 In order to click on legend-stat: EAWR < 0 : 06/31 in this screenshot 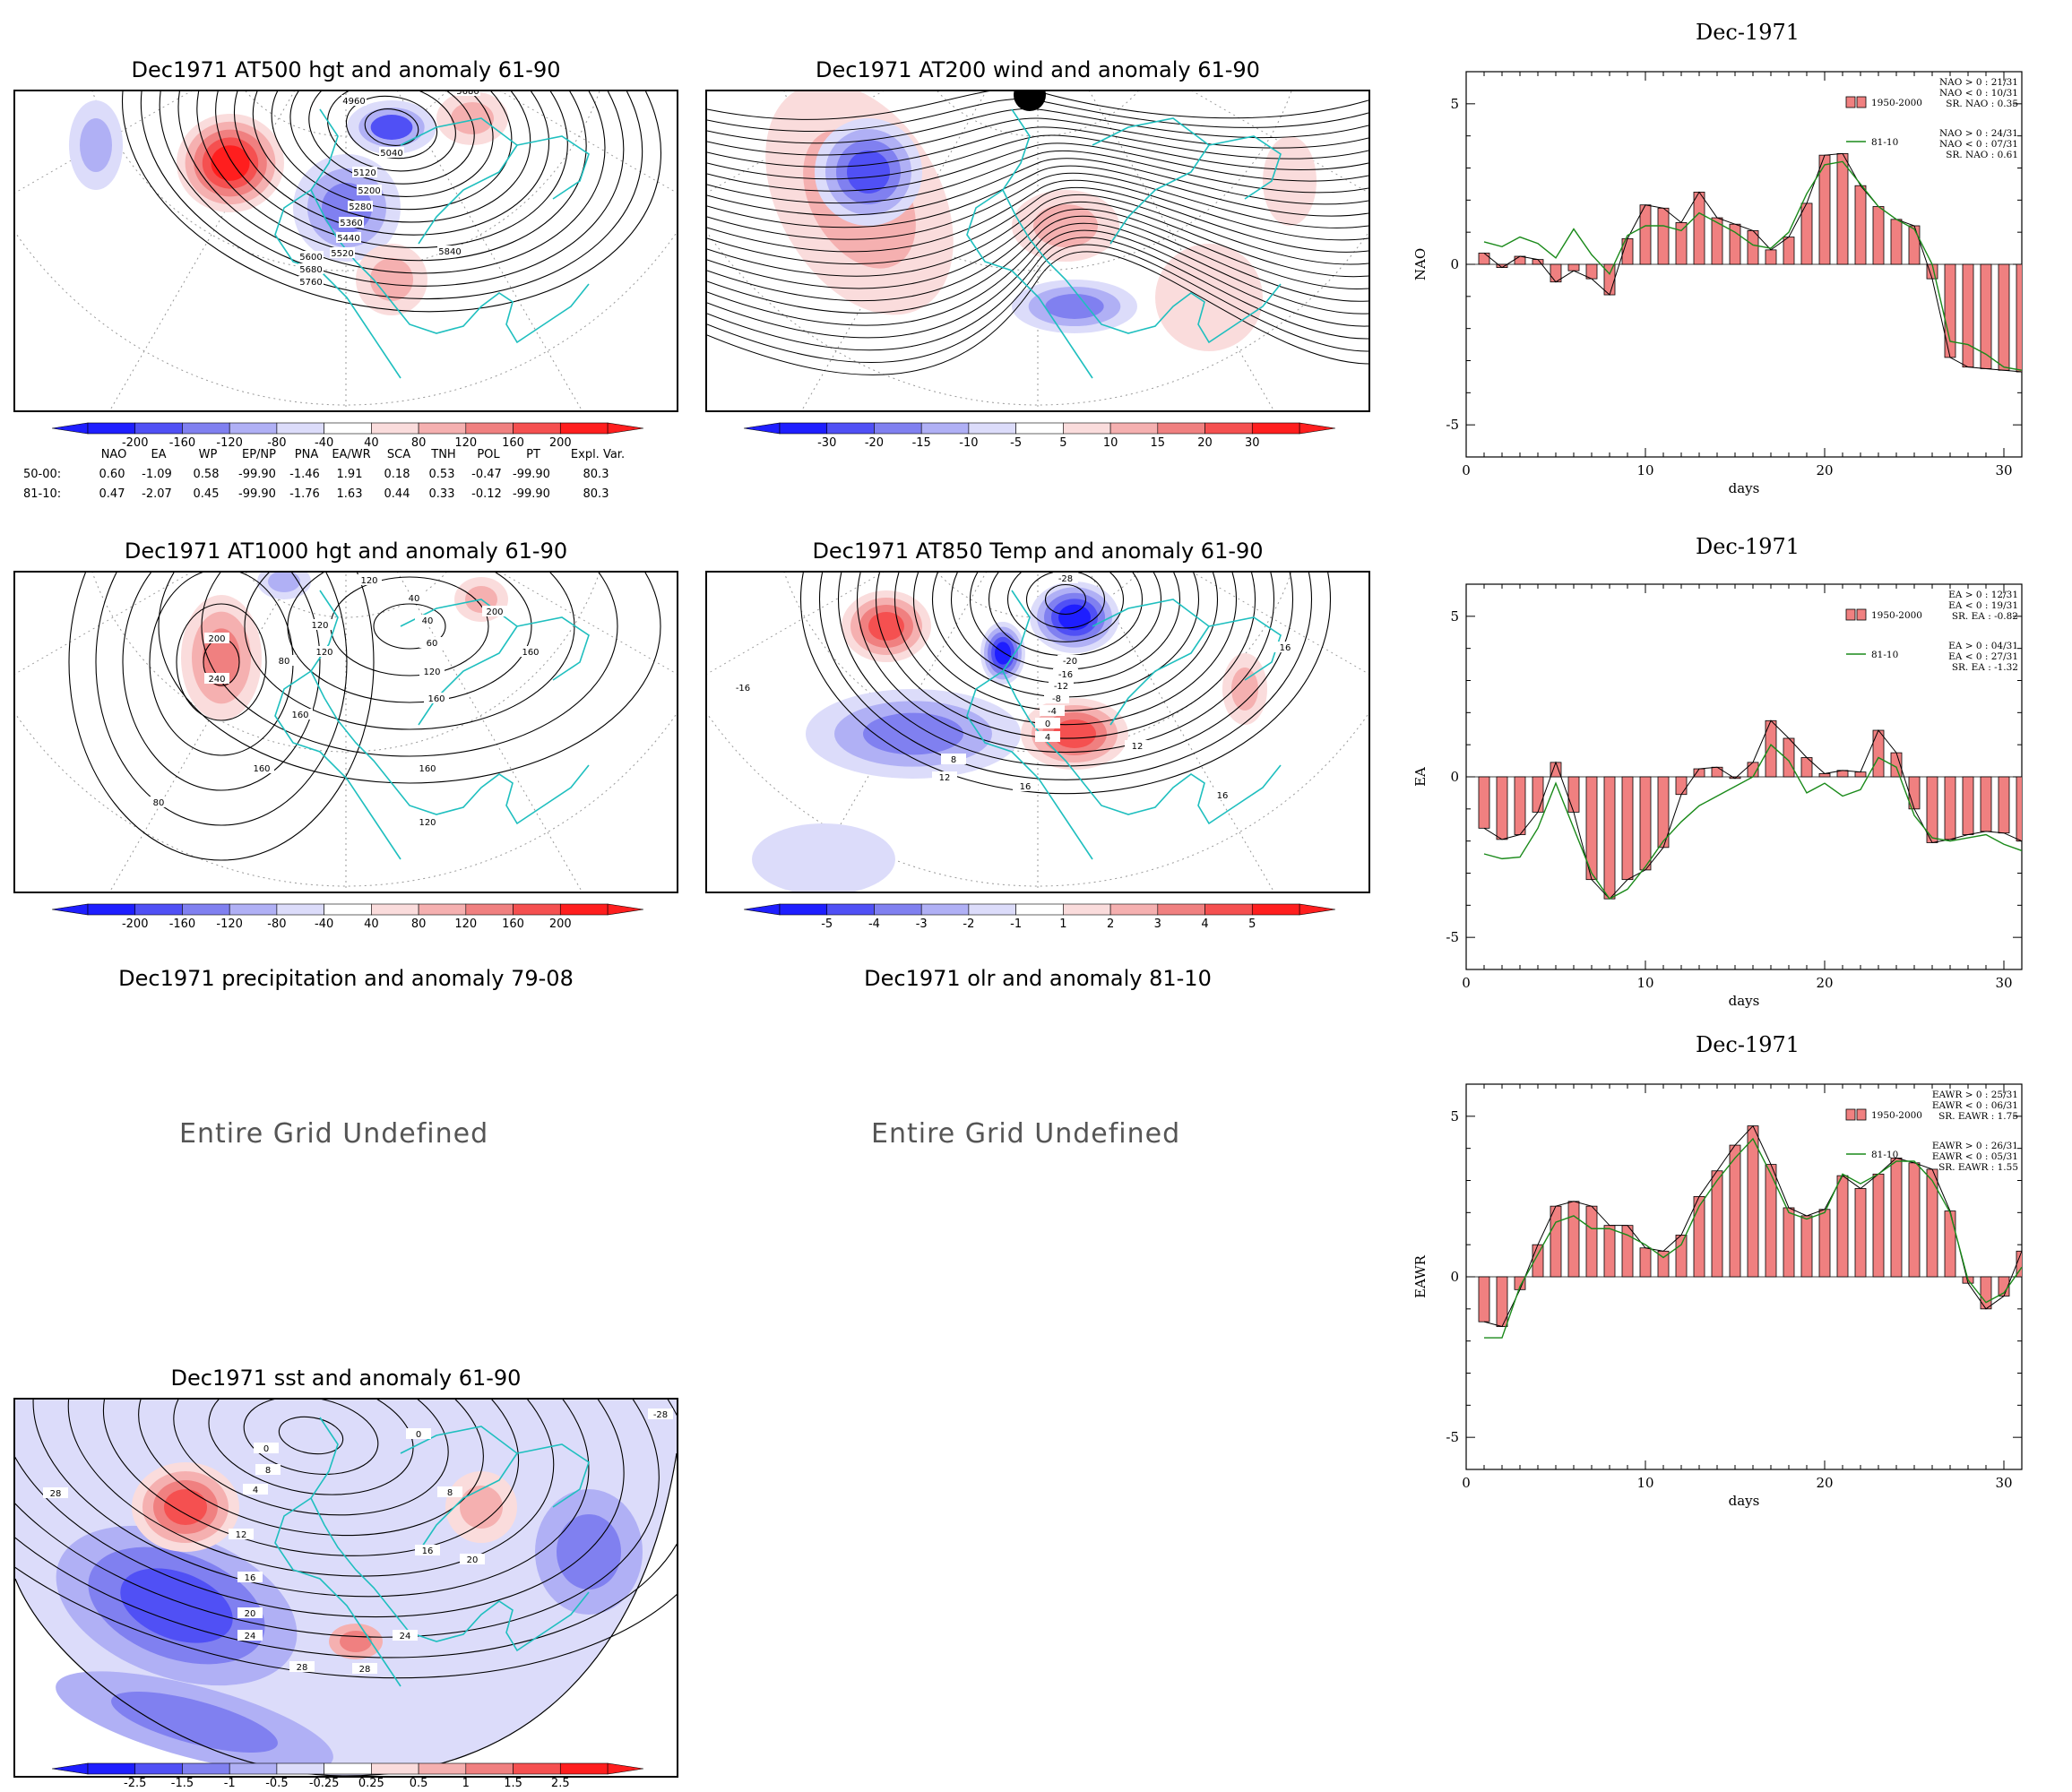, I will do `click(1975, 1105)`.